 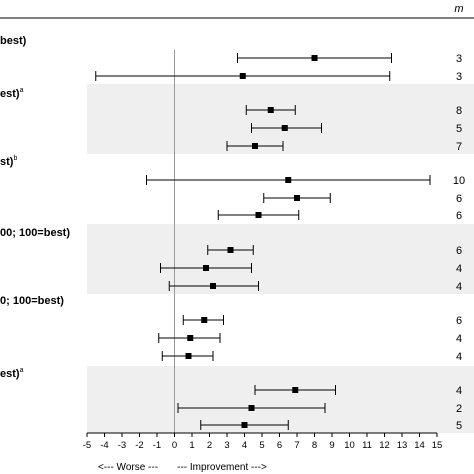 What do you see at coordinates (458, 9) in the screenshot?
I see `m-column-header: m` at bounding box center [458, 9].